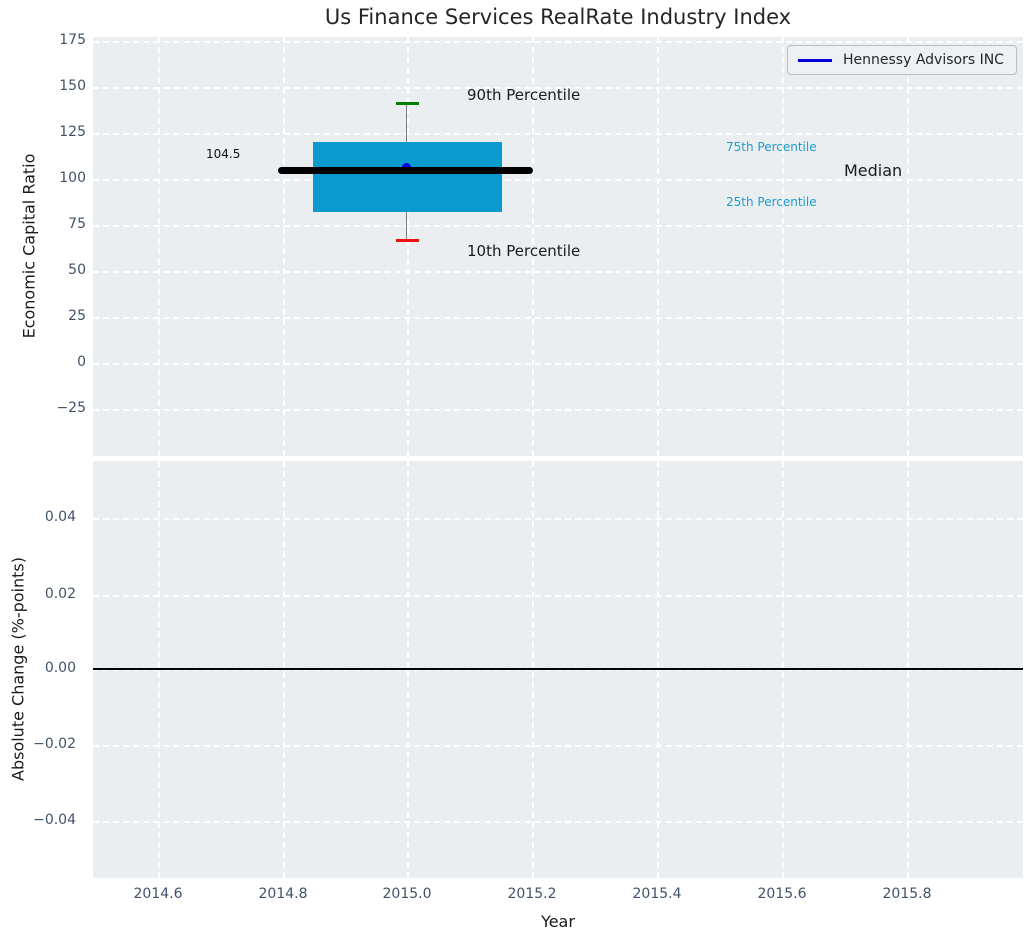 Image resolution: width=1034 pixels, height=942 pixels. Describe the element at coordinates (72, 40) in the screenshot. I see `y-tick-label: 175` at that location.